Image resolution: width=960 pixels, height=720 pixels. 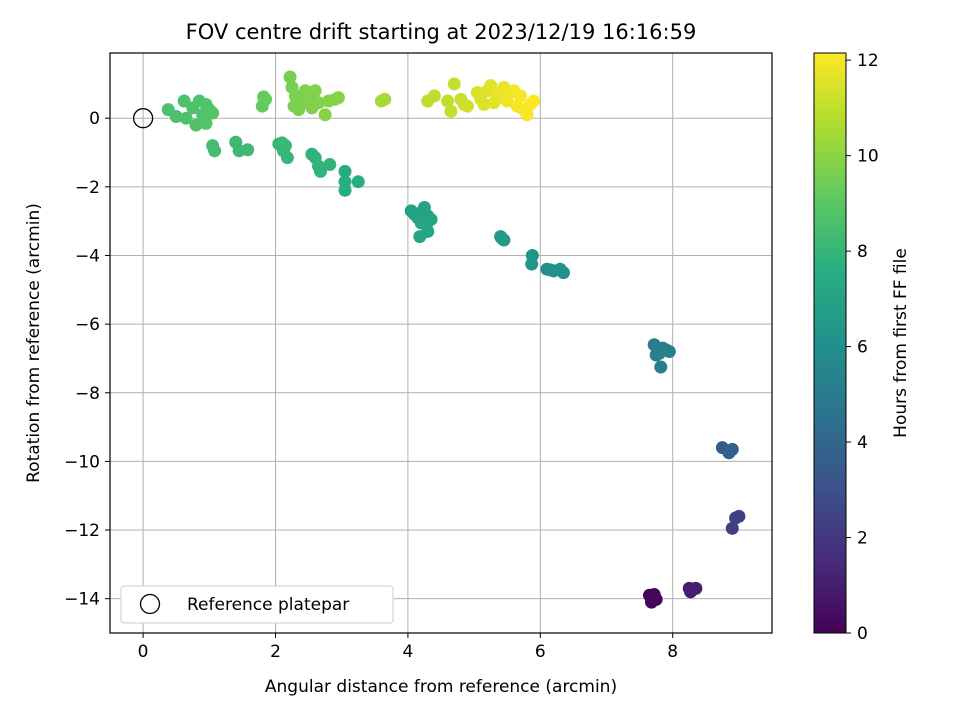 I want to click on y-tick-label: 0, so click(x=94, y=119).